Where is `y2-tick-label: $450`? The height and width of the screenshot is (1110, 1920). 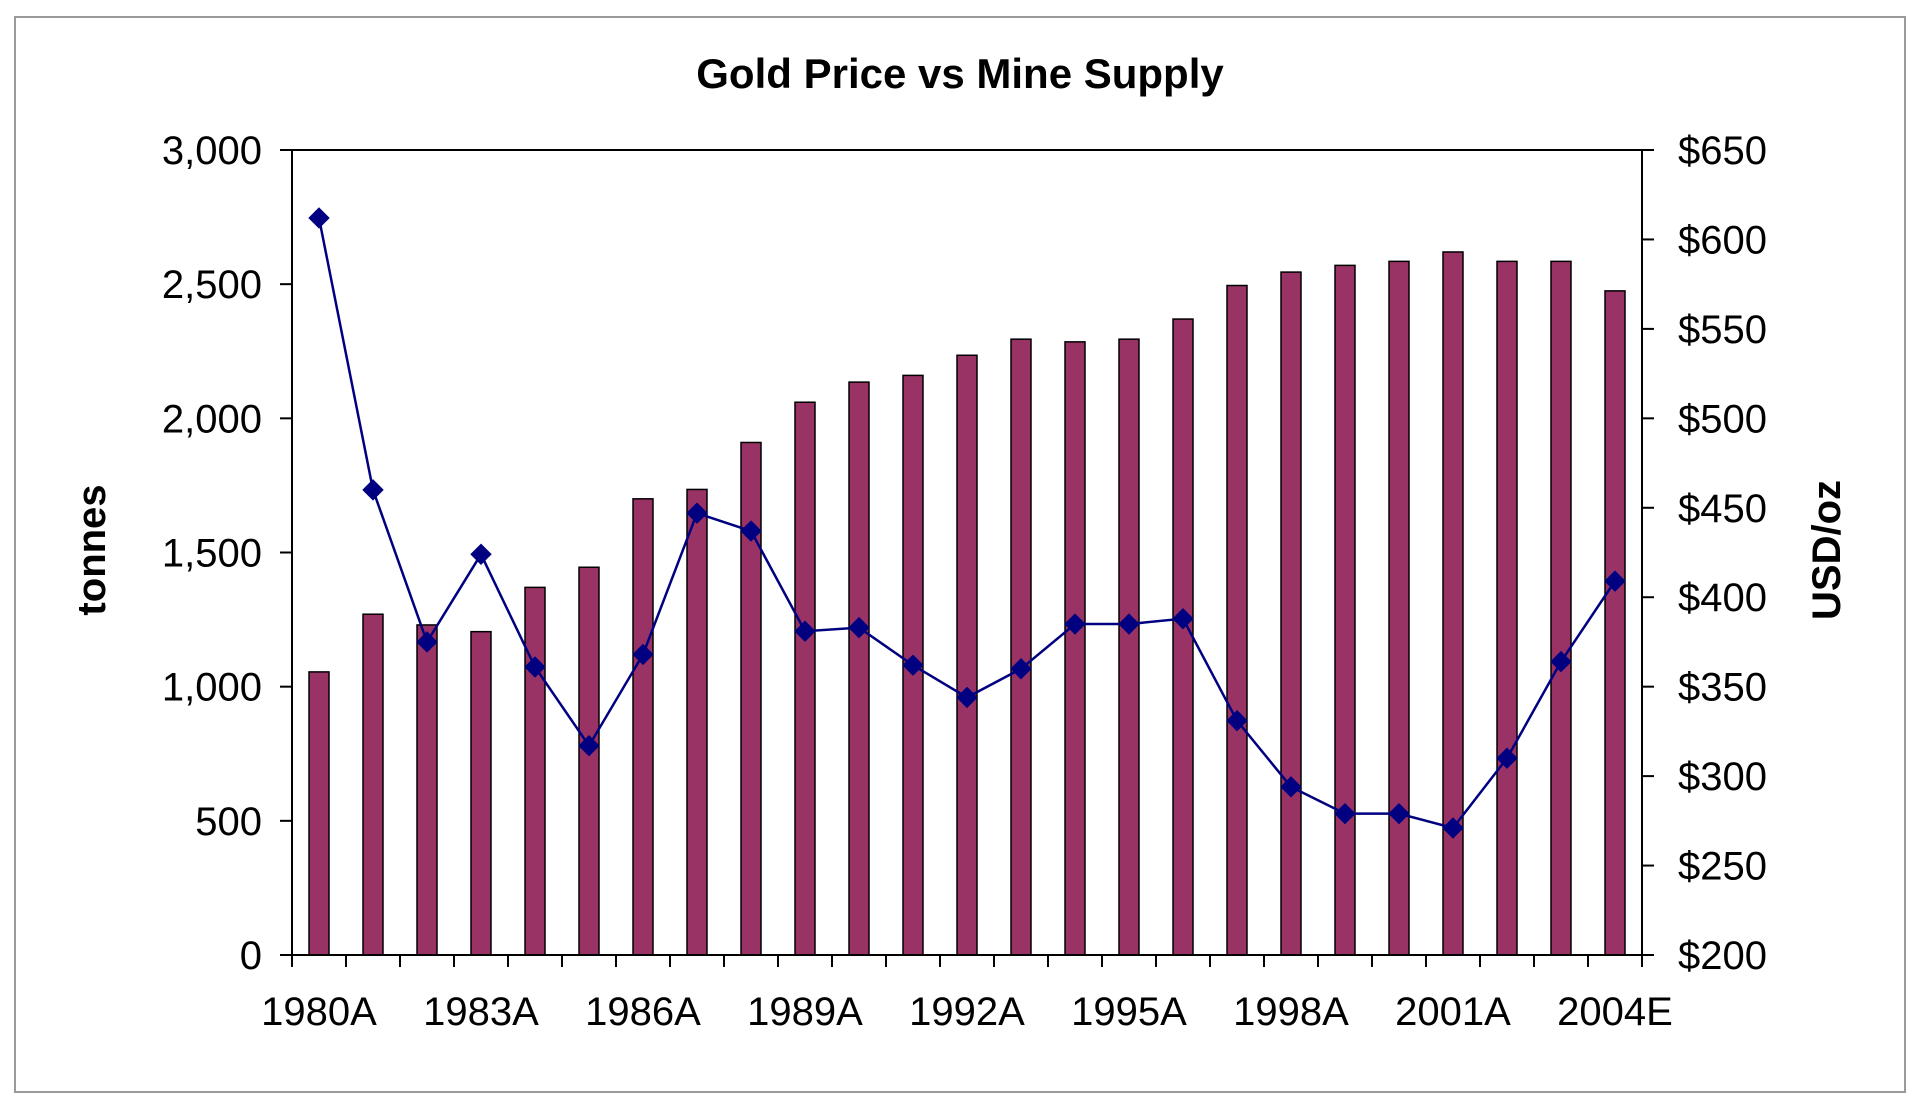 y2-tick-label: $450 is located at coordinates (1722, 509).